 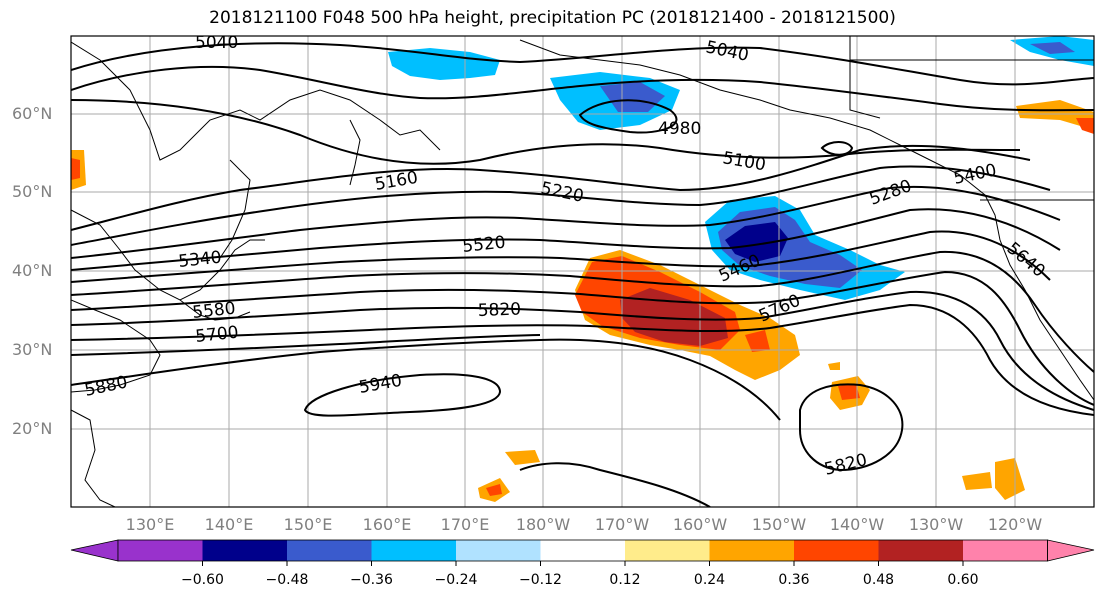 I want to click on lon-label: 170°E, so click(x=465, y=524).